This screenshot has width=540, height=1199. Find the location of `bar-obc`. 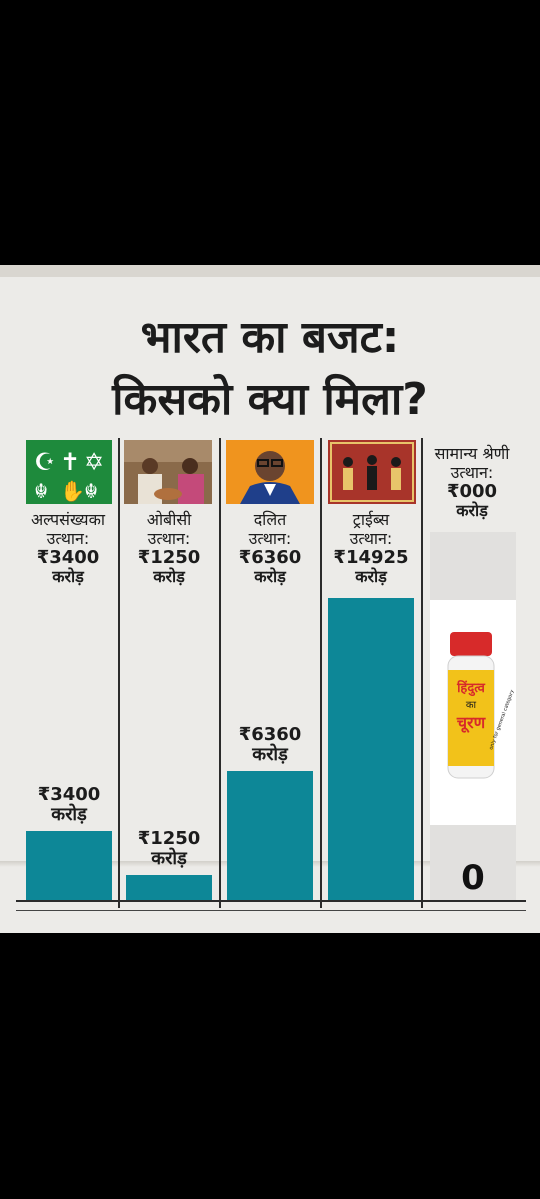

bar-obc is located at coordinates (169, 887).